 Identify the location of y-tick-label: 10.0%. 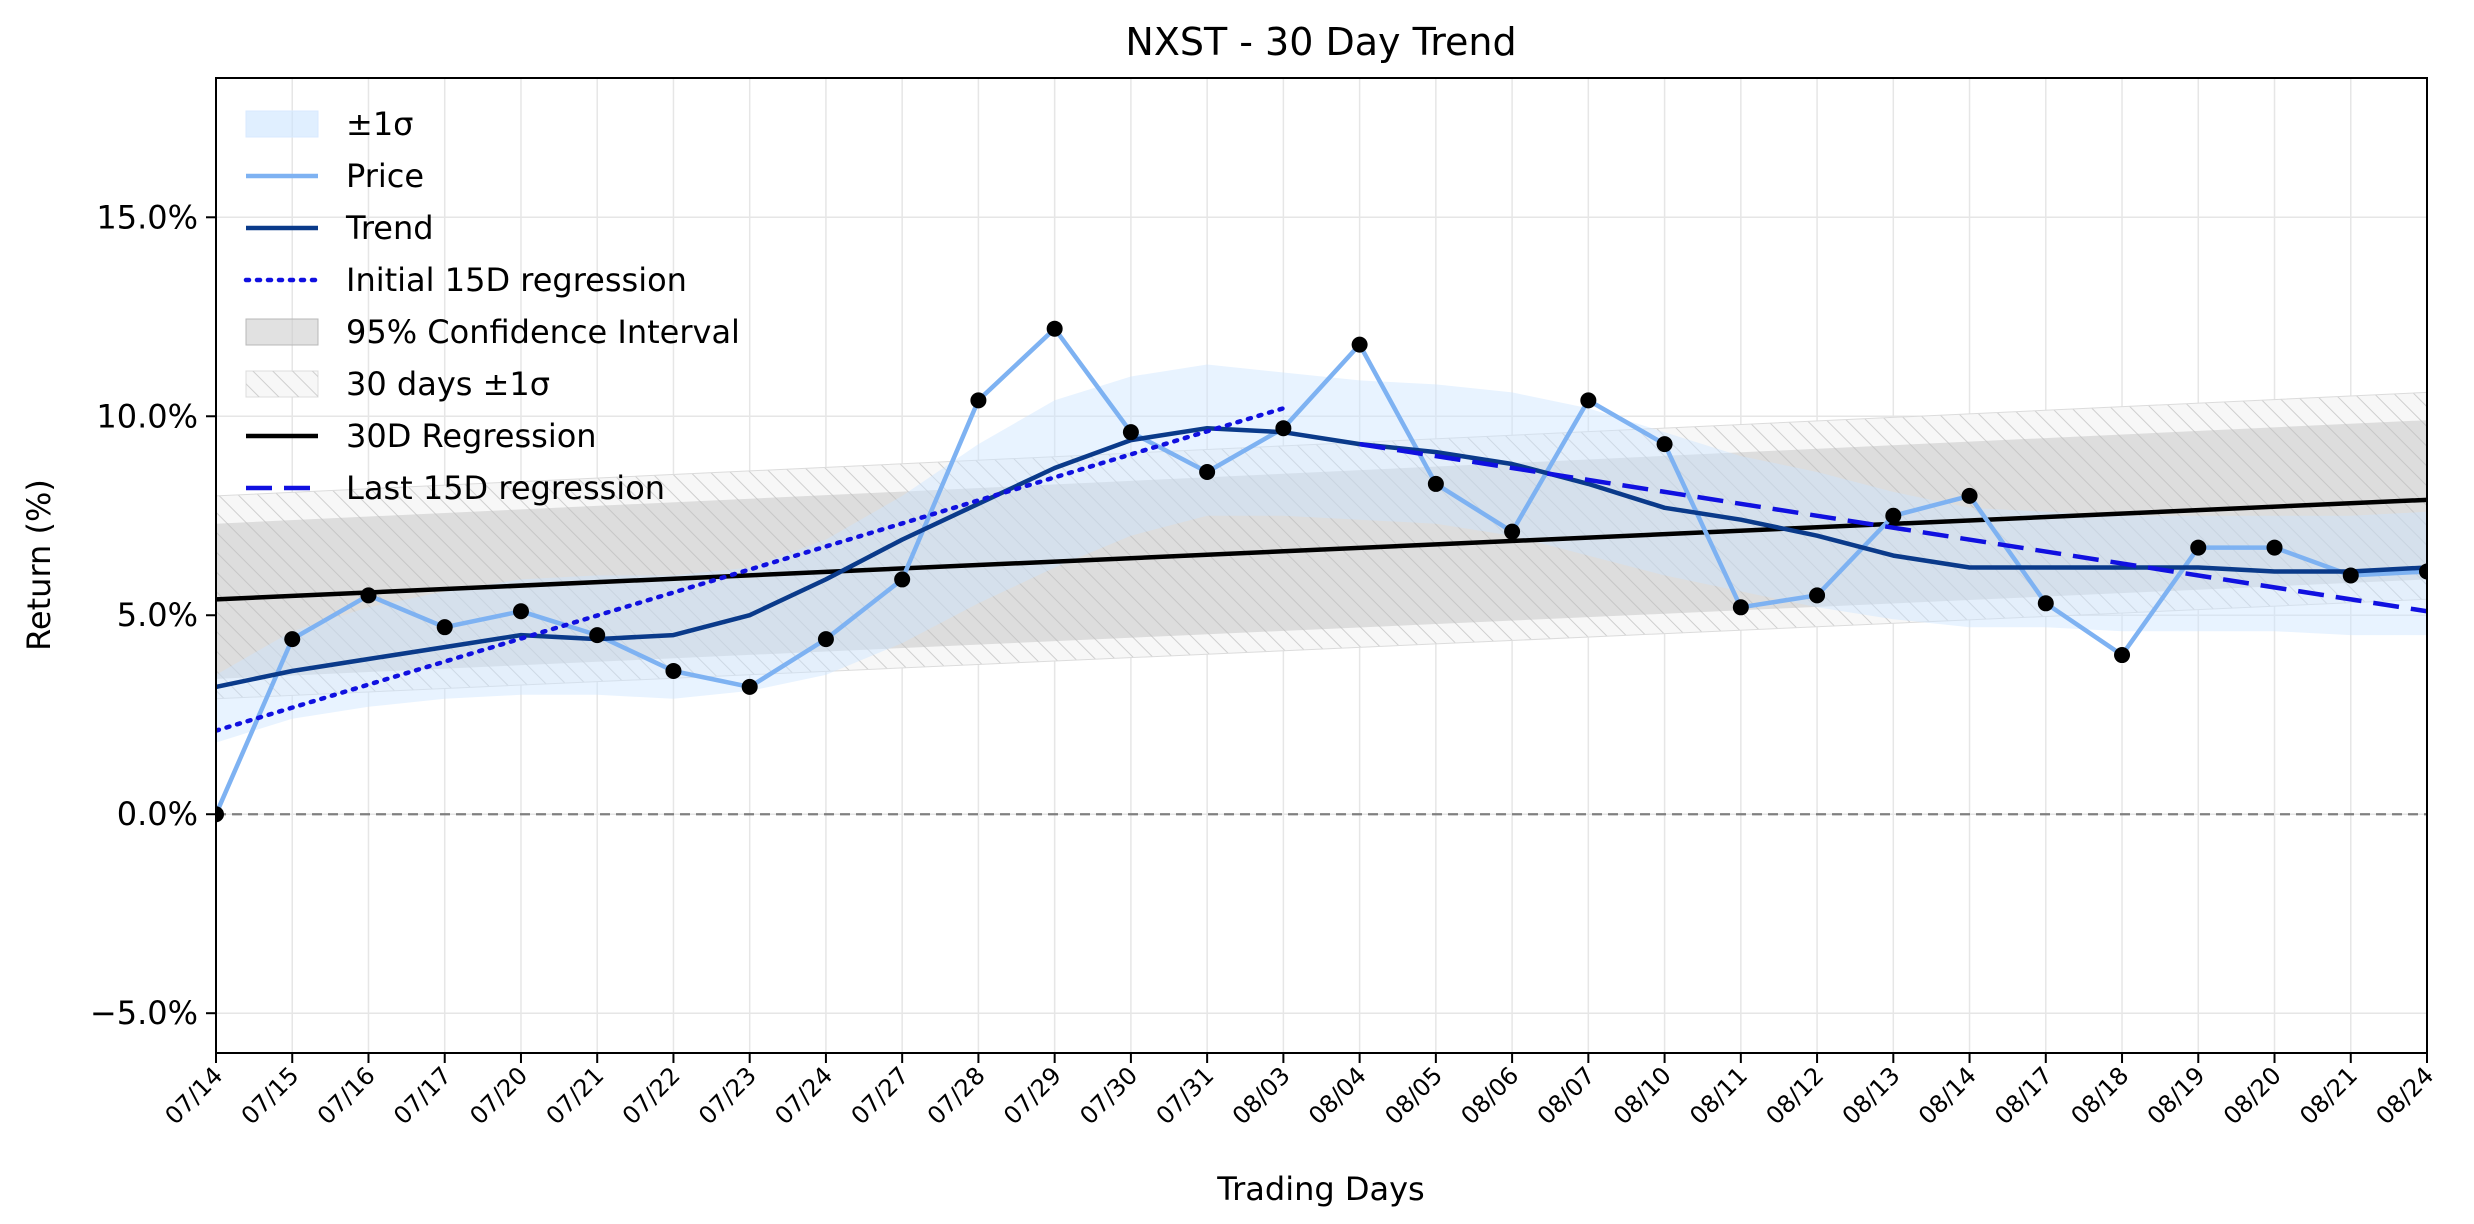
(147, 416).